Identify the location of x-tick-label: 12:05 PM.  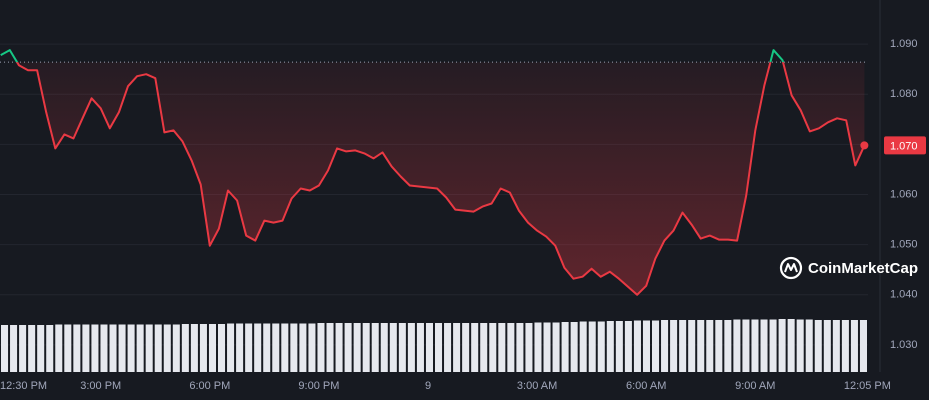
(867, 386).